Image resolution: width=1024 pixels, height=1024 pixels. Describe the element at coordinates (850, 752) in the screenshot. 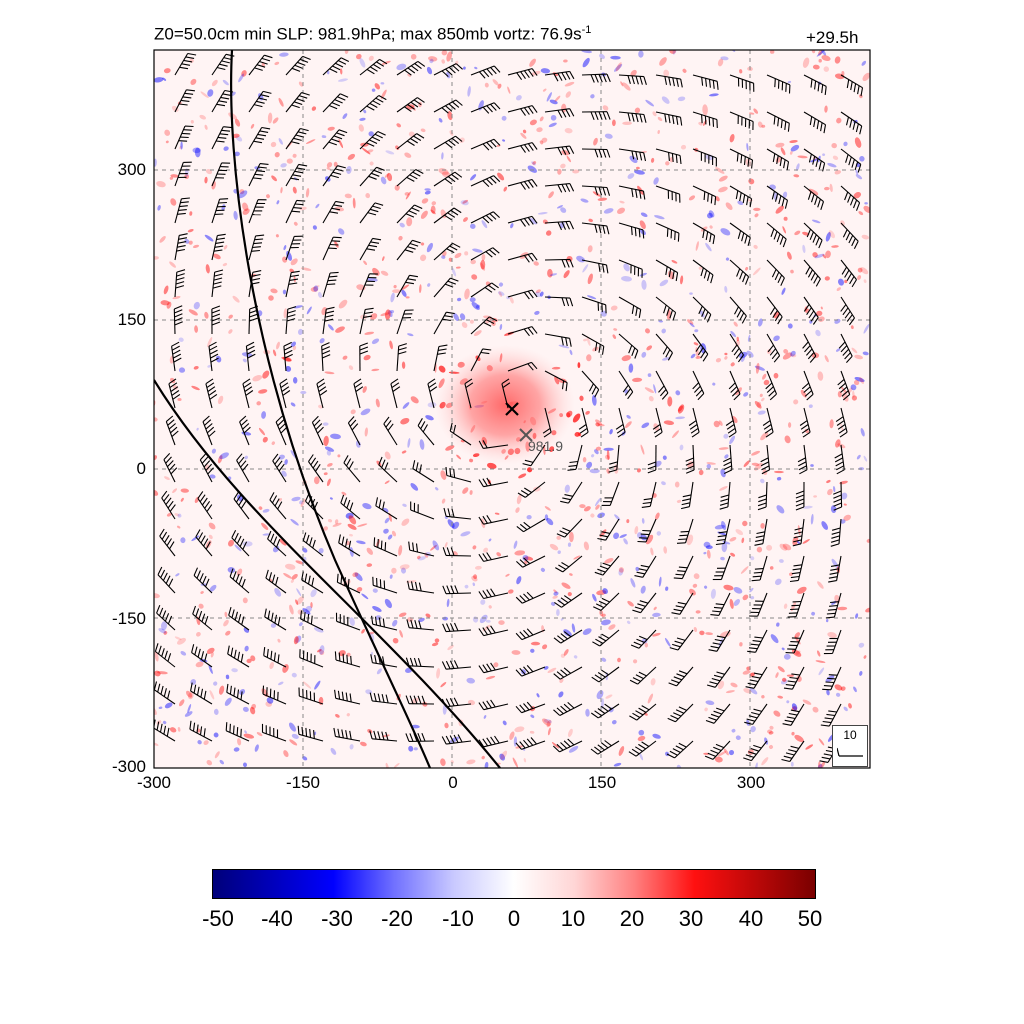

I see `wind-barb-legend-icon` at that location.